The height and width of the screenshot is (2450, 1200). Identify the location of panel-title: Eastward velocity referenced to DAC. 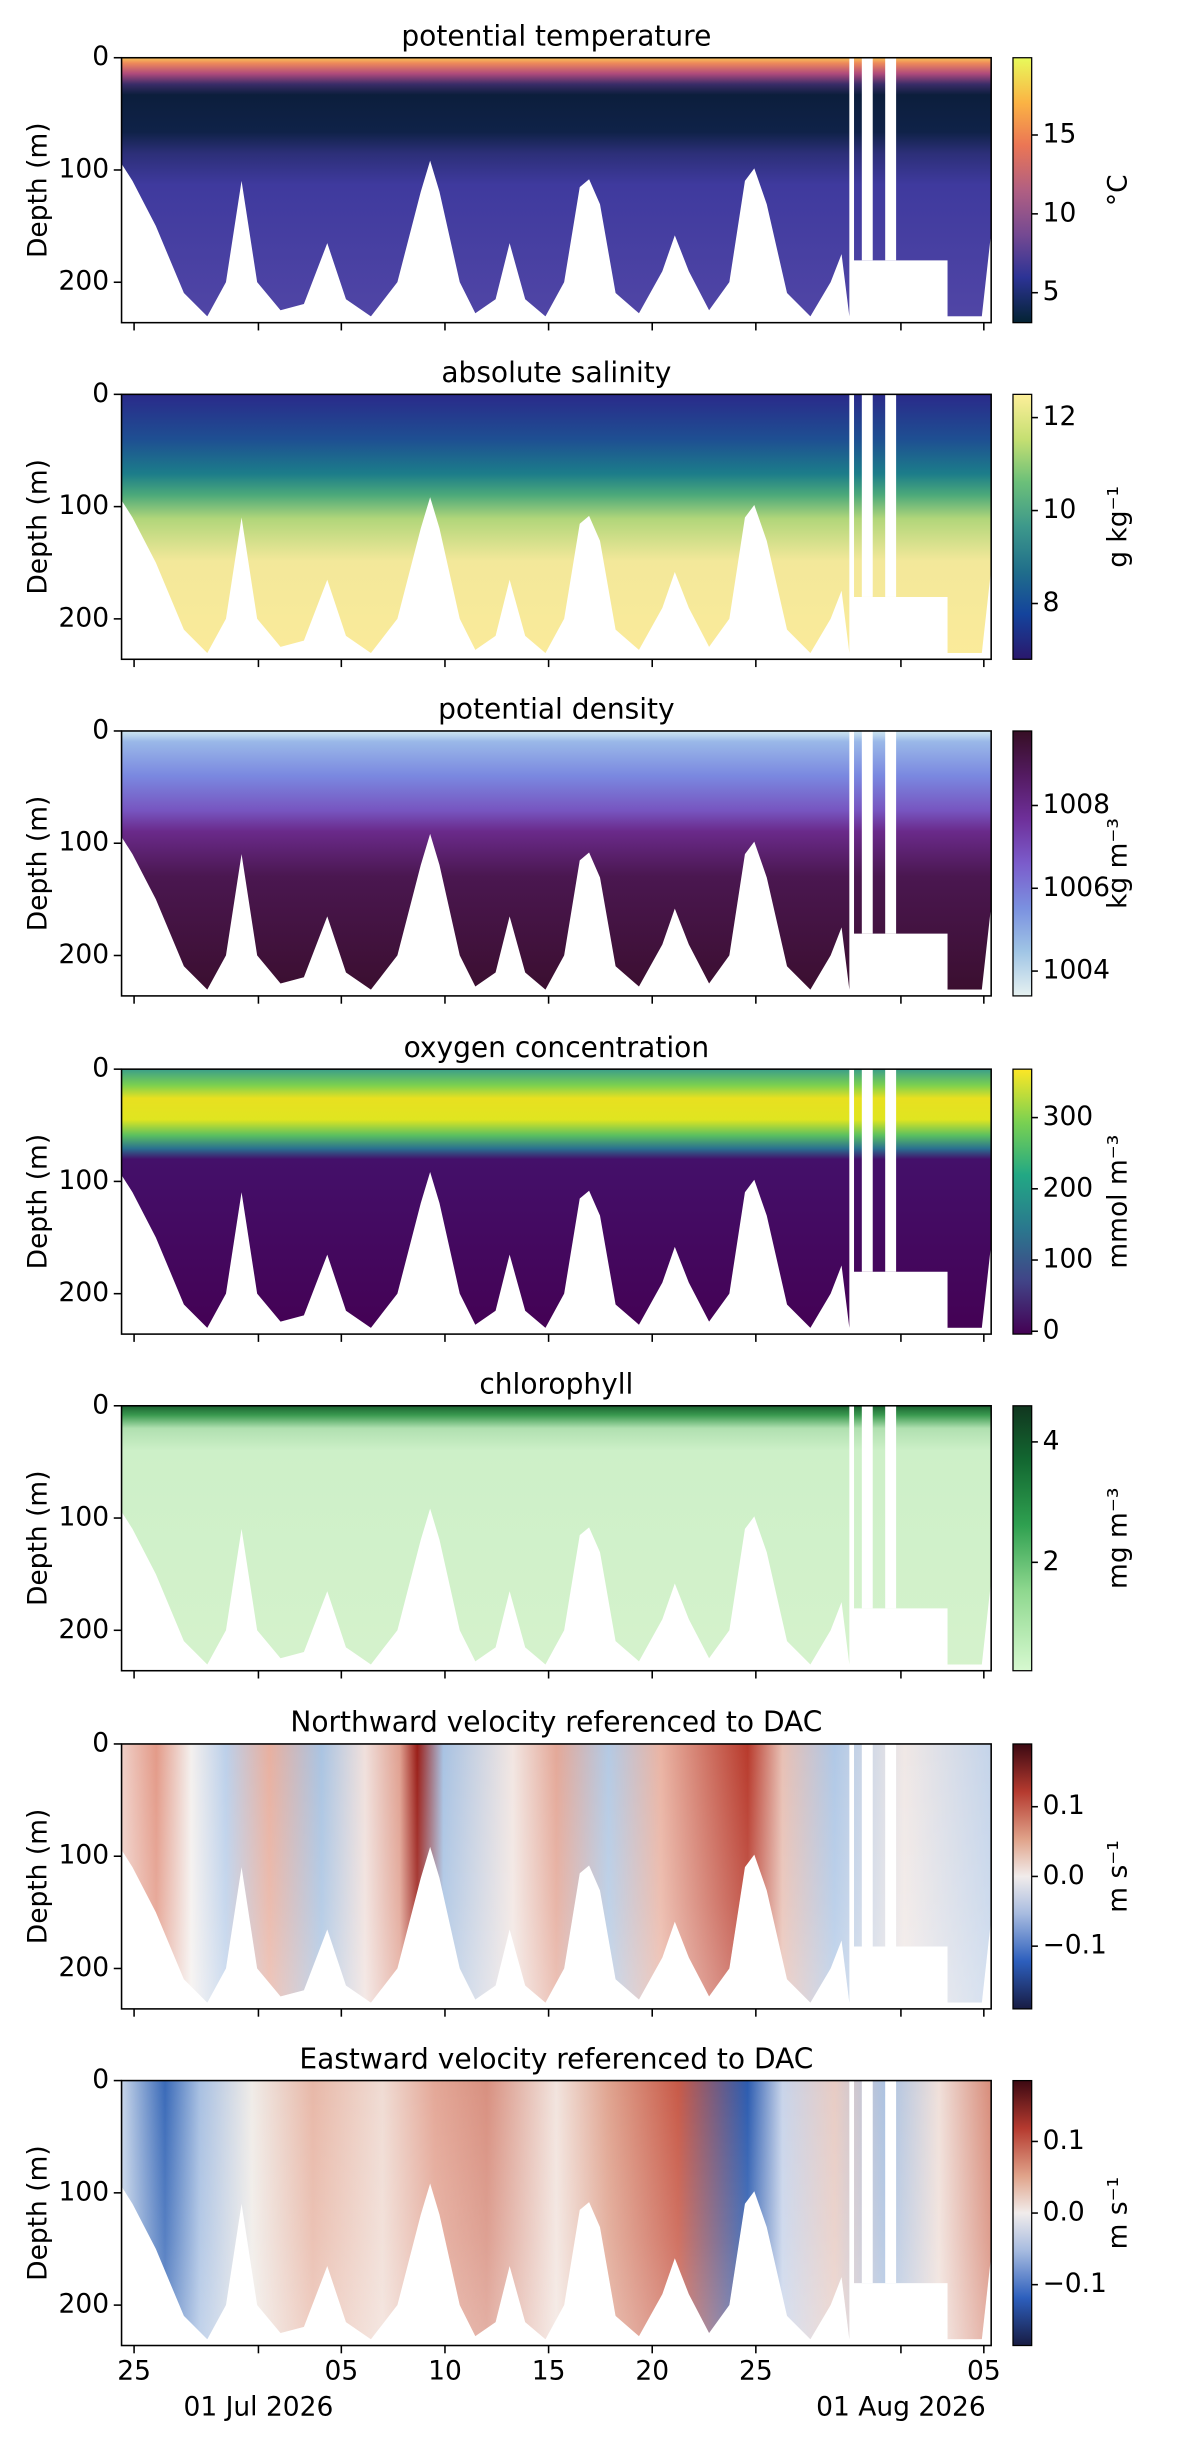
(556, 2058).